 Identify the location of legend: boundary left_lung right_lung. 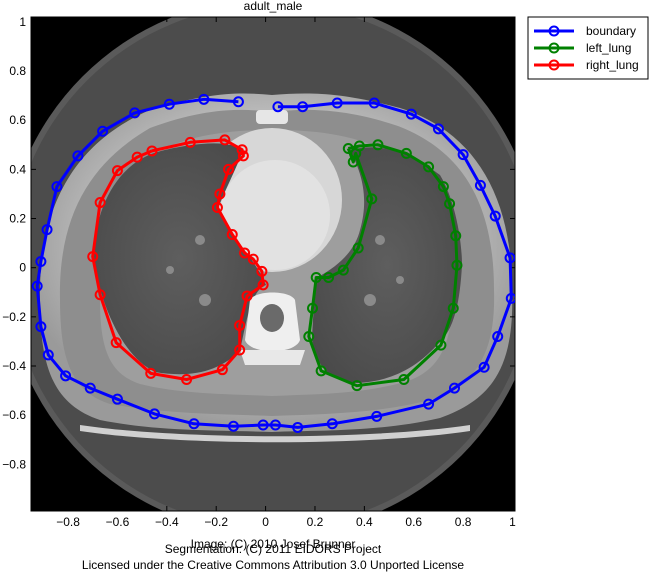
(588, 48).